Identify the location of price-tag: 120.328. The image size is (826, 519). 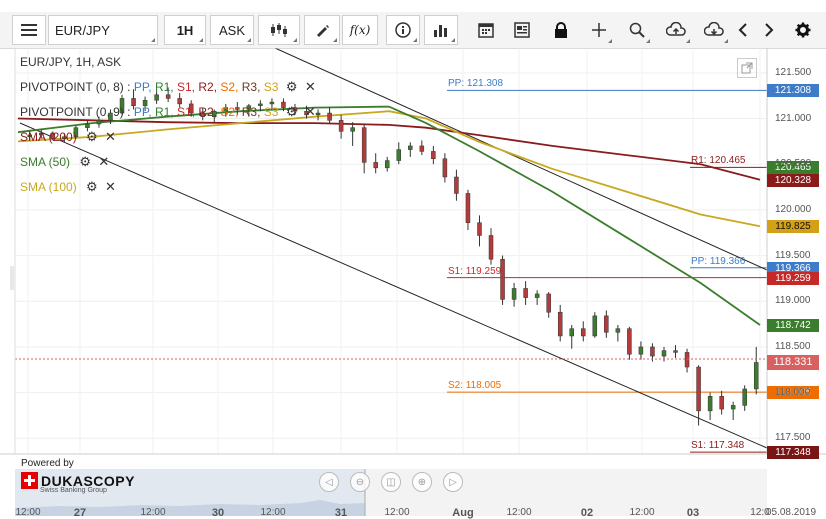
(793, 180).